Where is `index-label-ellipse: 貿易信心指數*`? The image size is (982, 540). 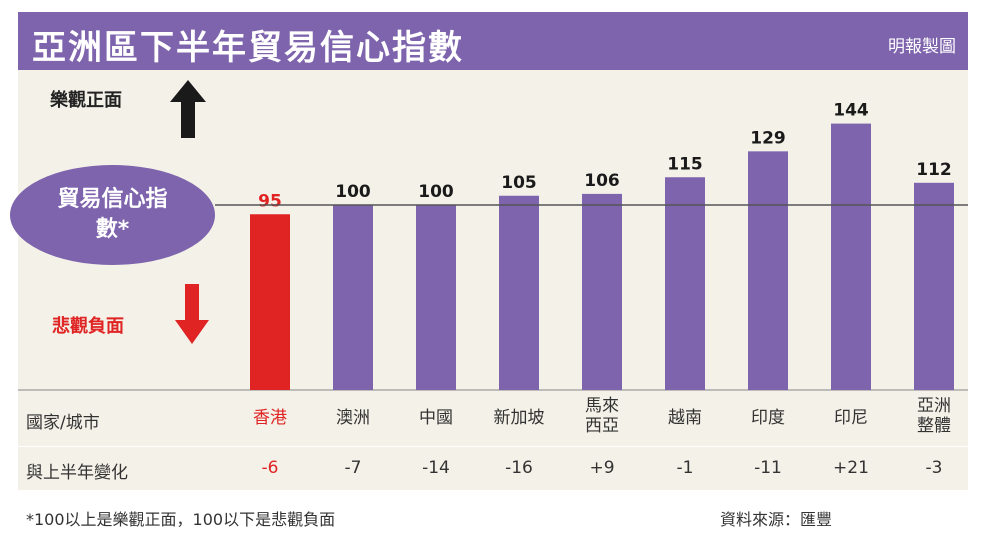
index-label-ellipse: 貿易信心指數* is located at coordinates (112, 215).